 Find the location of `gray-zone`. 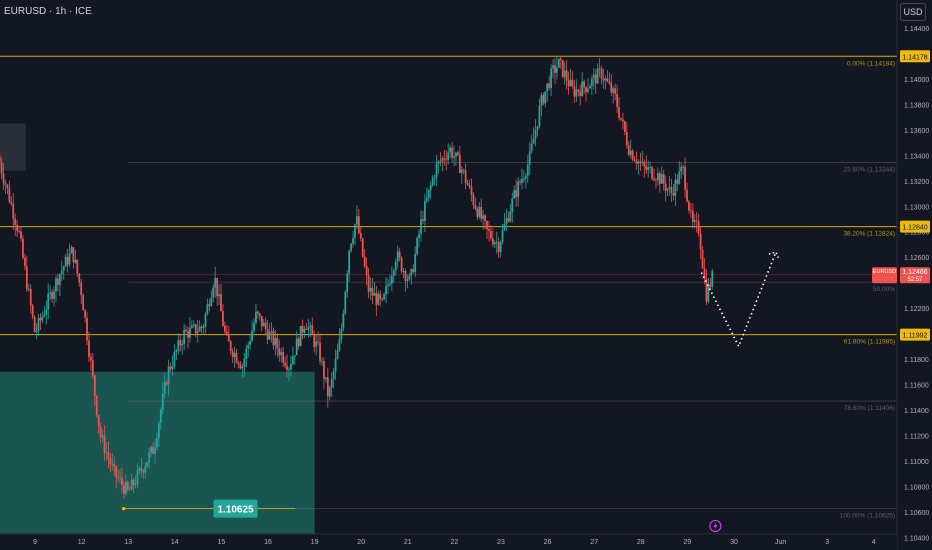

gray-zone is located at coordinates (13, 147).